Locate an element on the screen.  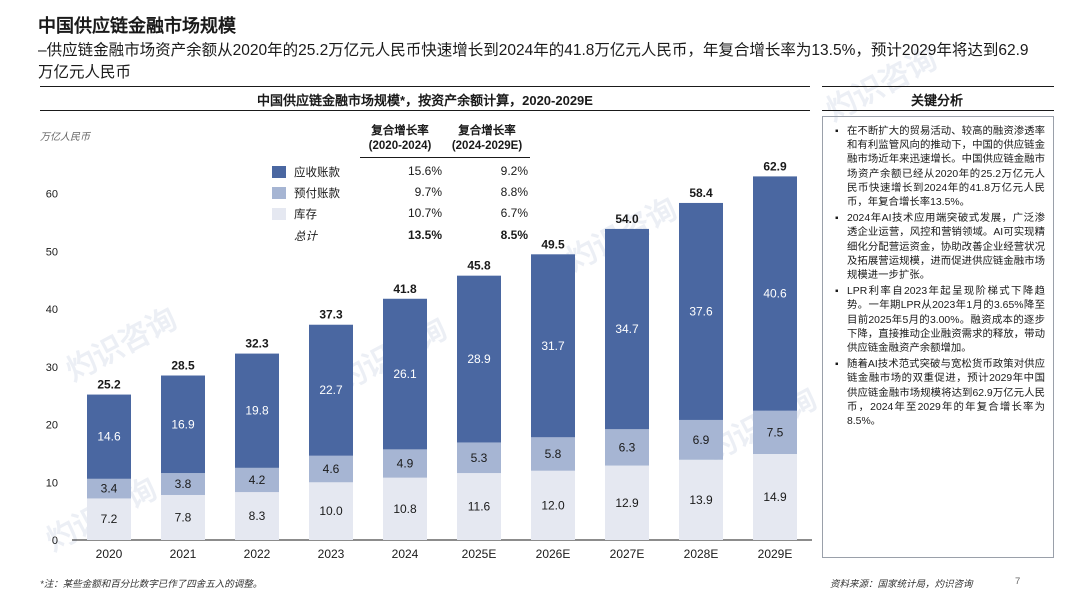
bar-value-label-inventory: 11.6 is located at coordinates (479, 507).